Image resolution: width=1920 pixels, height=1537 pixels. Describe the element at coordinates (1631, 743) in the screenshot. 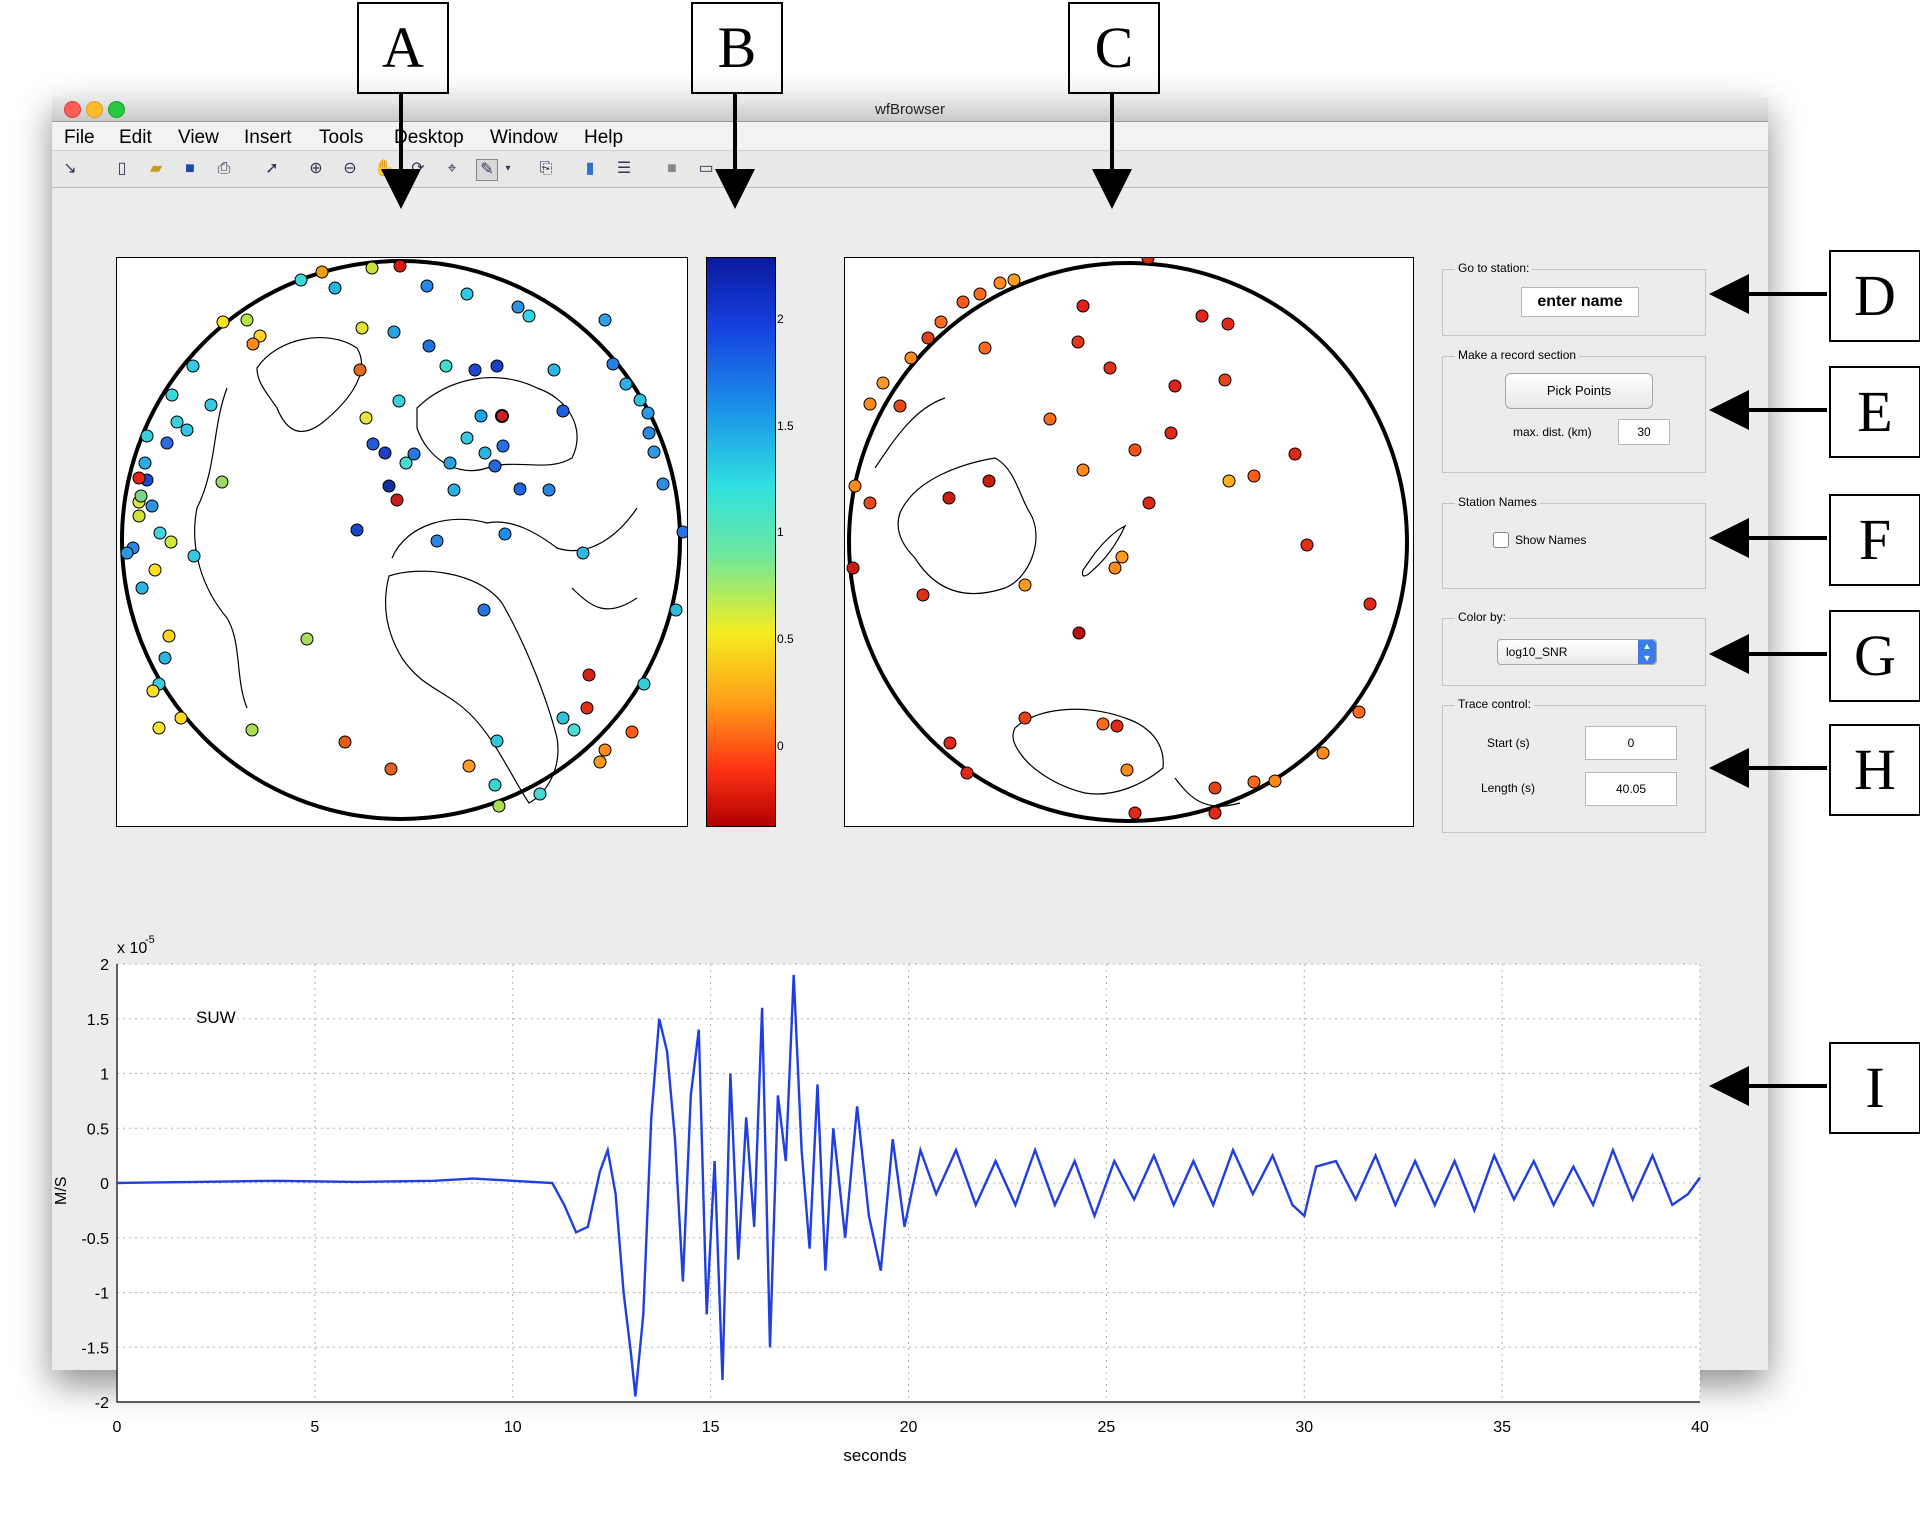

I see `start-input: 0` at that location.